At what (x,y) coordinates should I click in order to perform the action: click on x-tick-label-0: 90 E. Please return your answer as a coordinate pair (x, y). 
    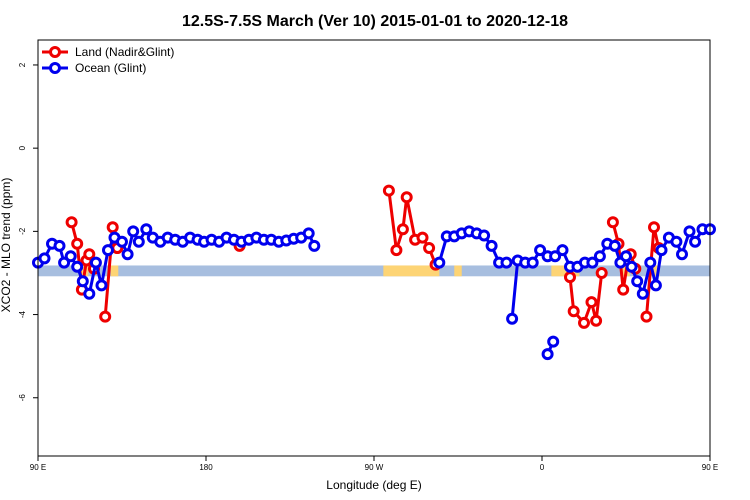
    Looking at the image, I should click on (38, 467).